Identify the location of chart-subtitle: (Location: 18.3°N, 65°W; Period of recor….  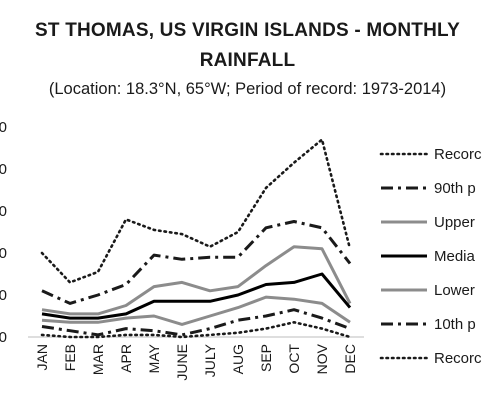
(247, 89).